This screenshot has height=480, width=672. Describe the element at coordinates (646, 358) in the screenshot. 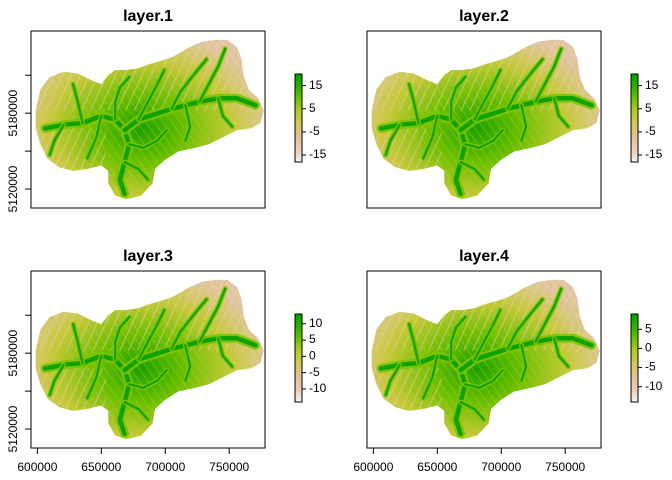

I see `legend-colorbar: 5 0 -5 -10` at that location.